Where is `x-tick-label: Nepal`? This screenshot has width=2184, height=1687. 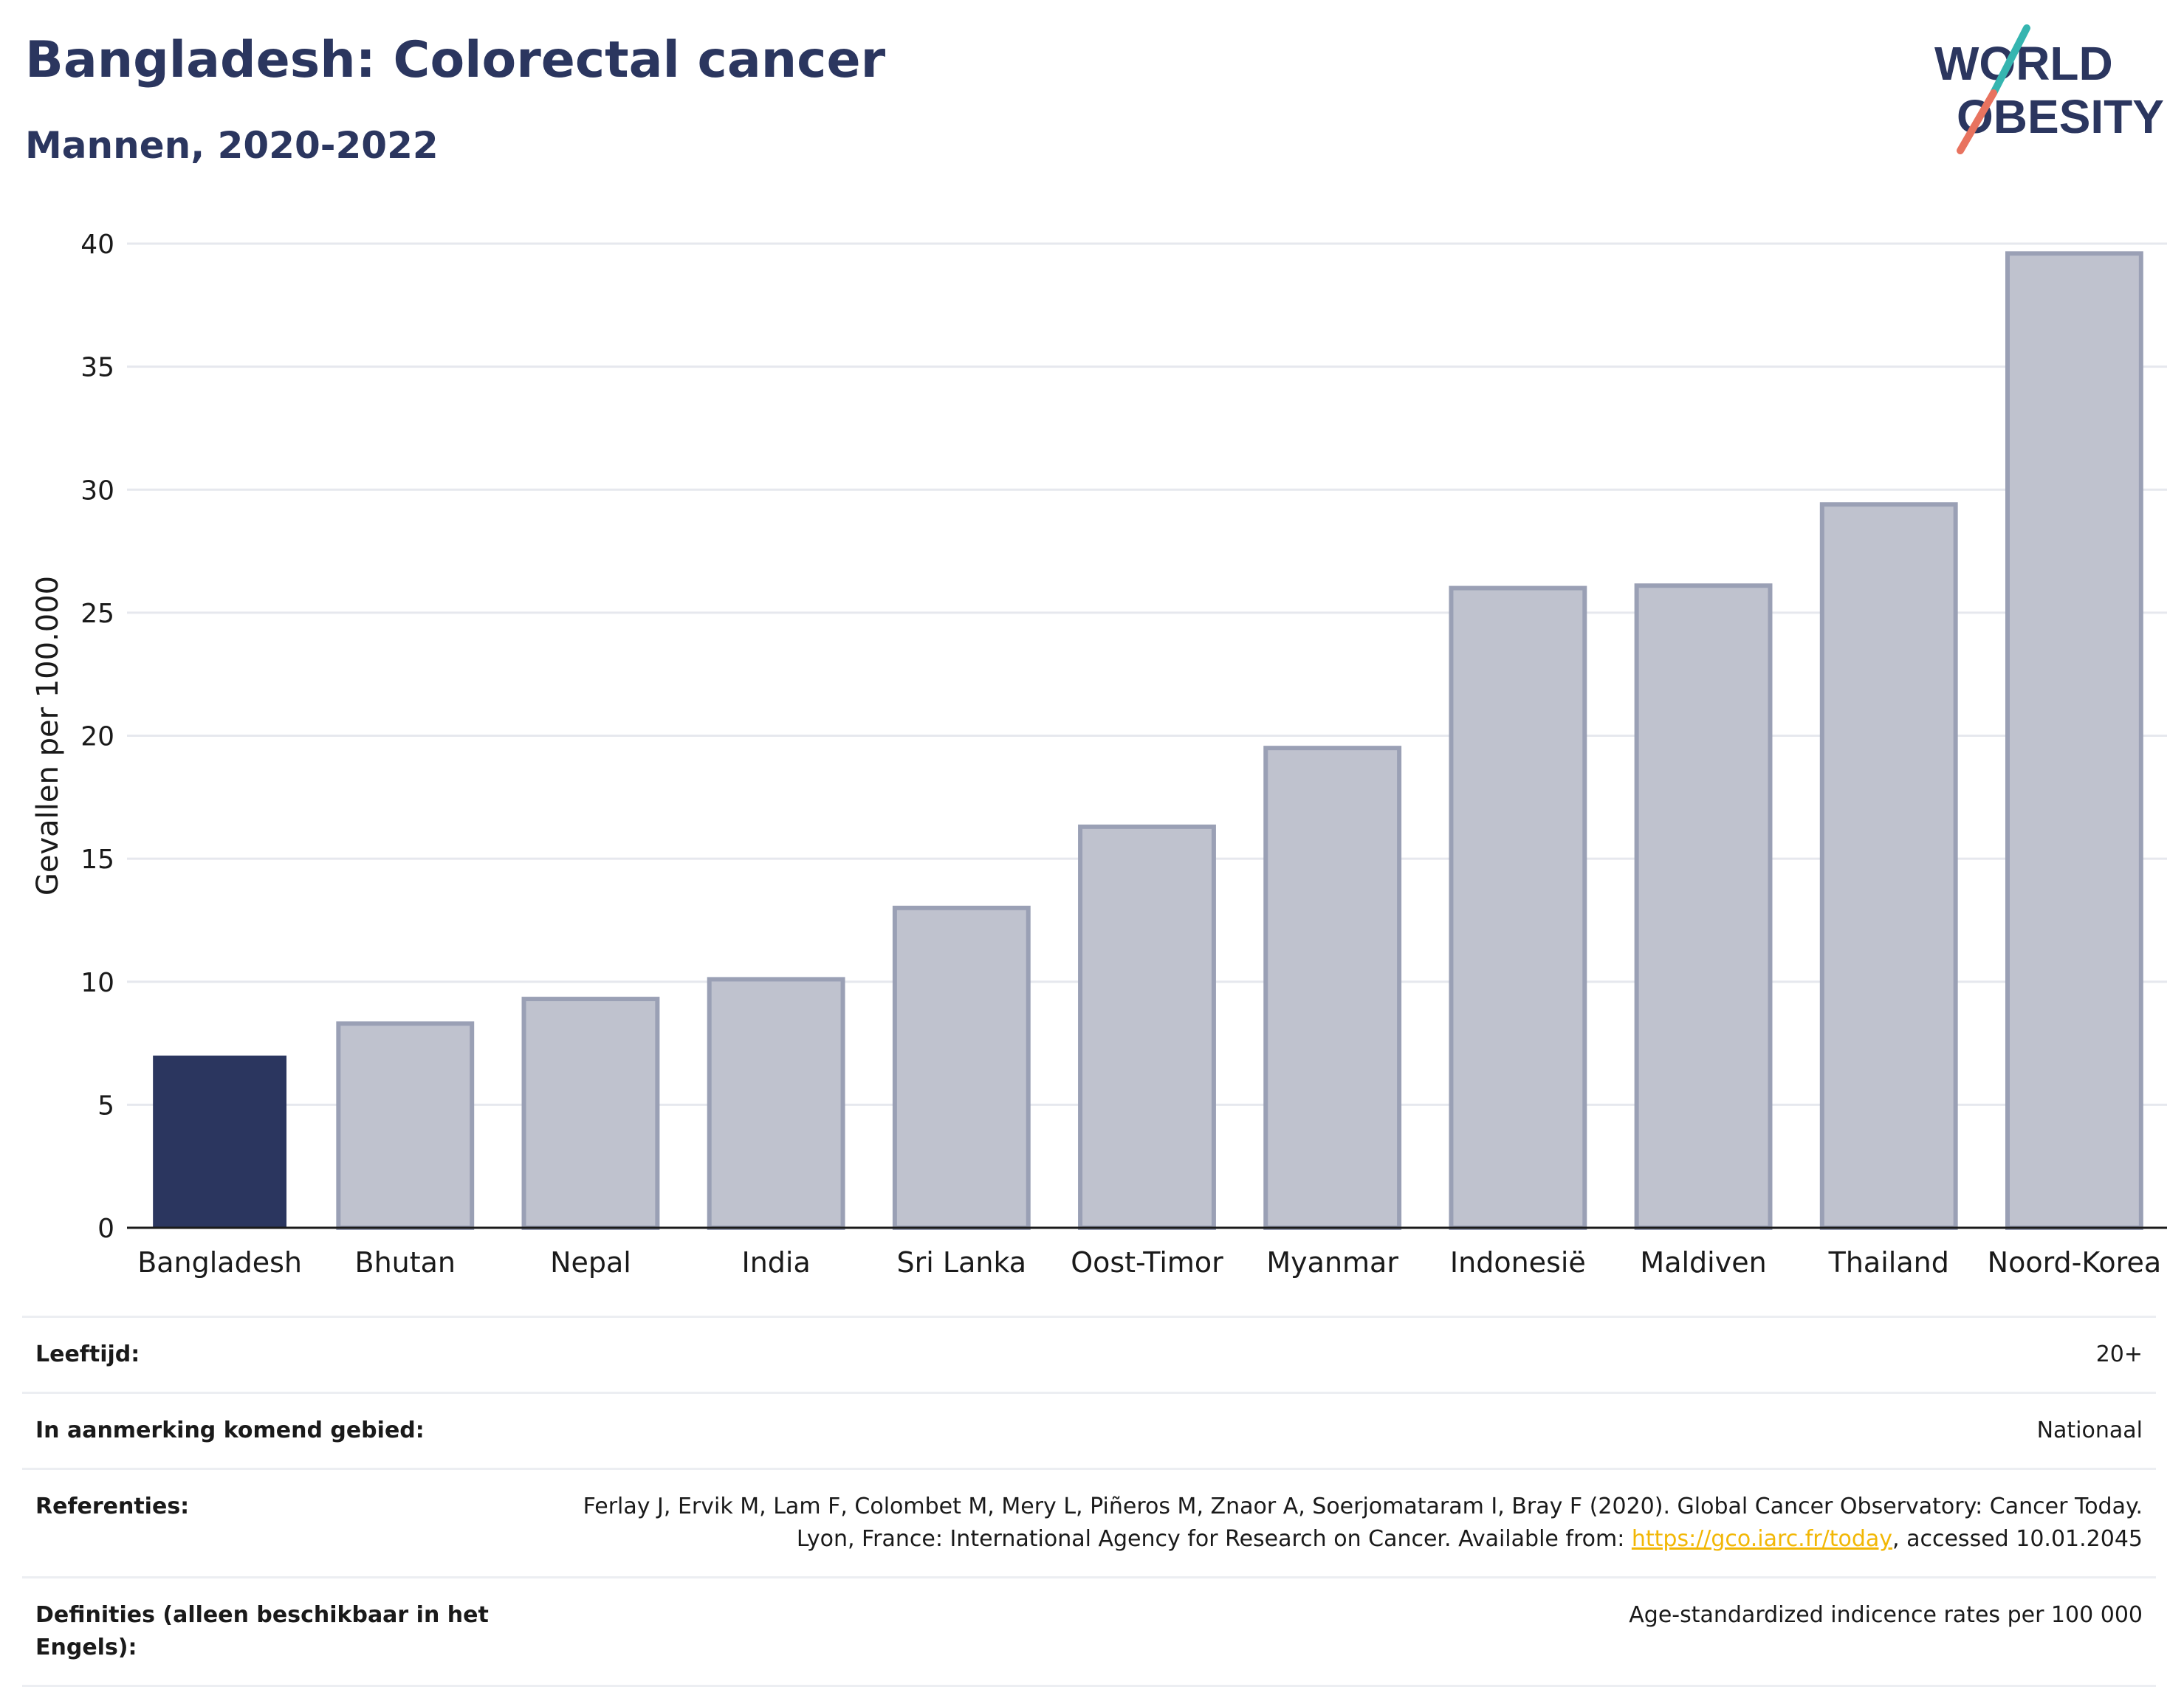
x-tick-label: Nepal is located at coordinates (591, 1263).